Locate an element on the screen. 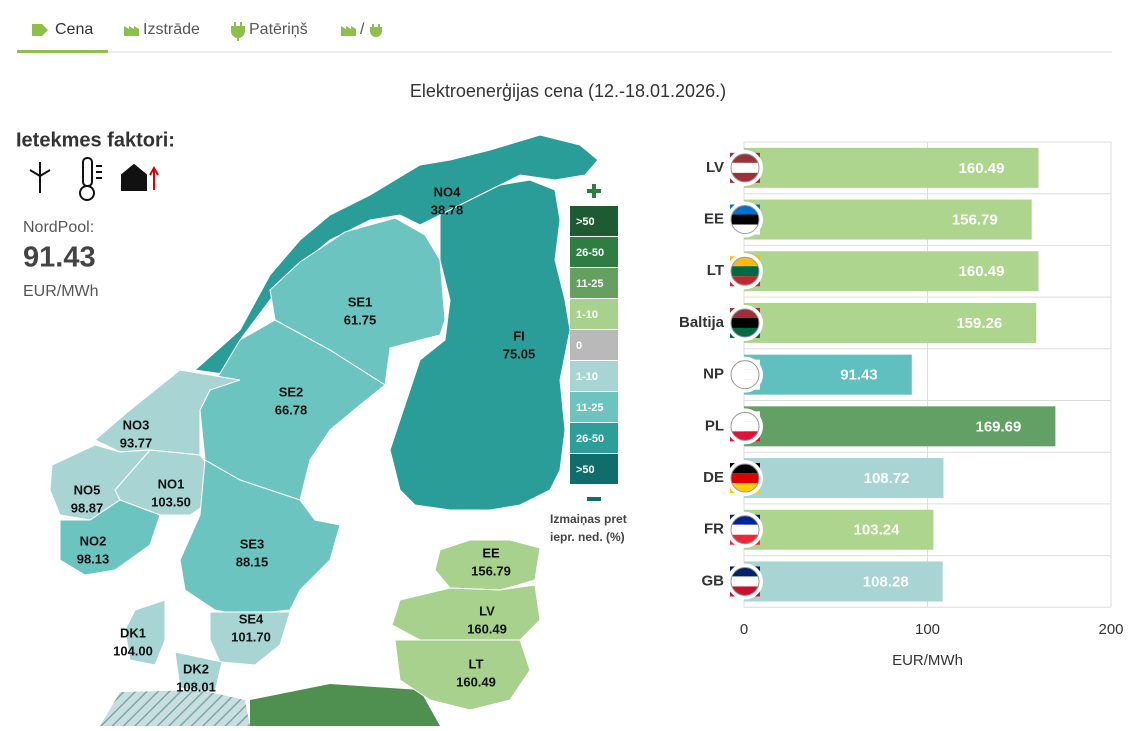  legend-label: 26-50 is located at coordinates (590, 253).